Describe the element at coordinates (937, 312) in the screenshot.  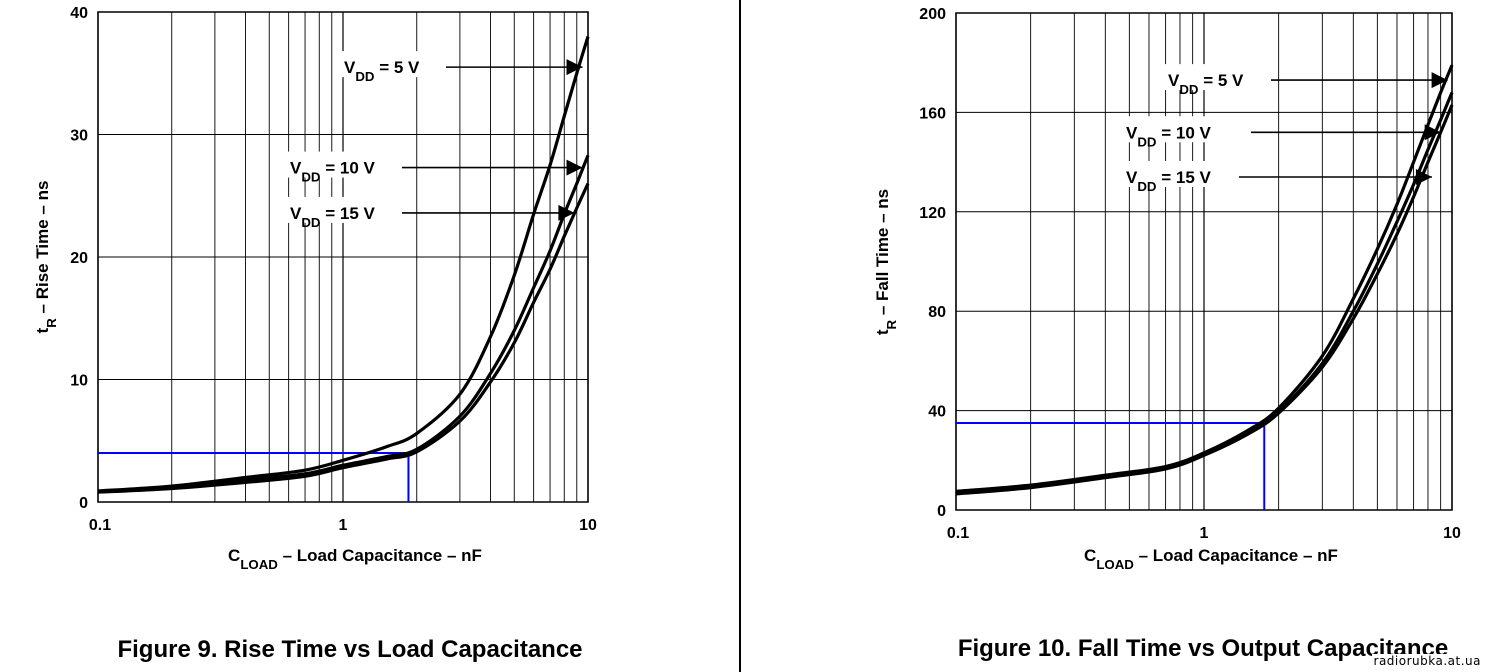
I see `y-tick-label: 80` at that location.